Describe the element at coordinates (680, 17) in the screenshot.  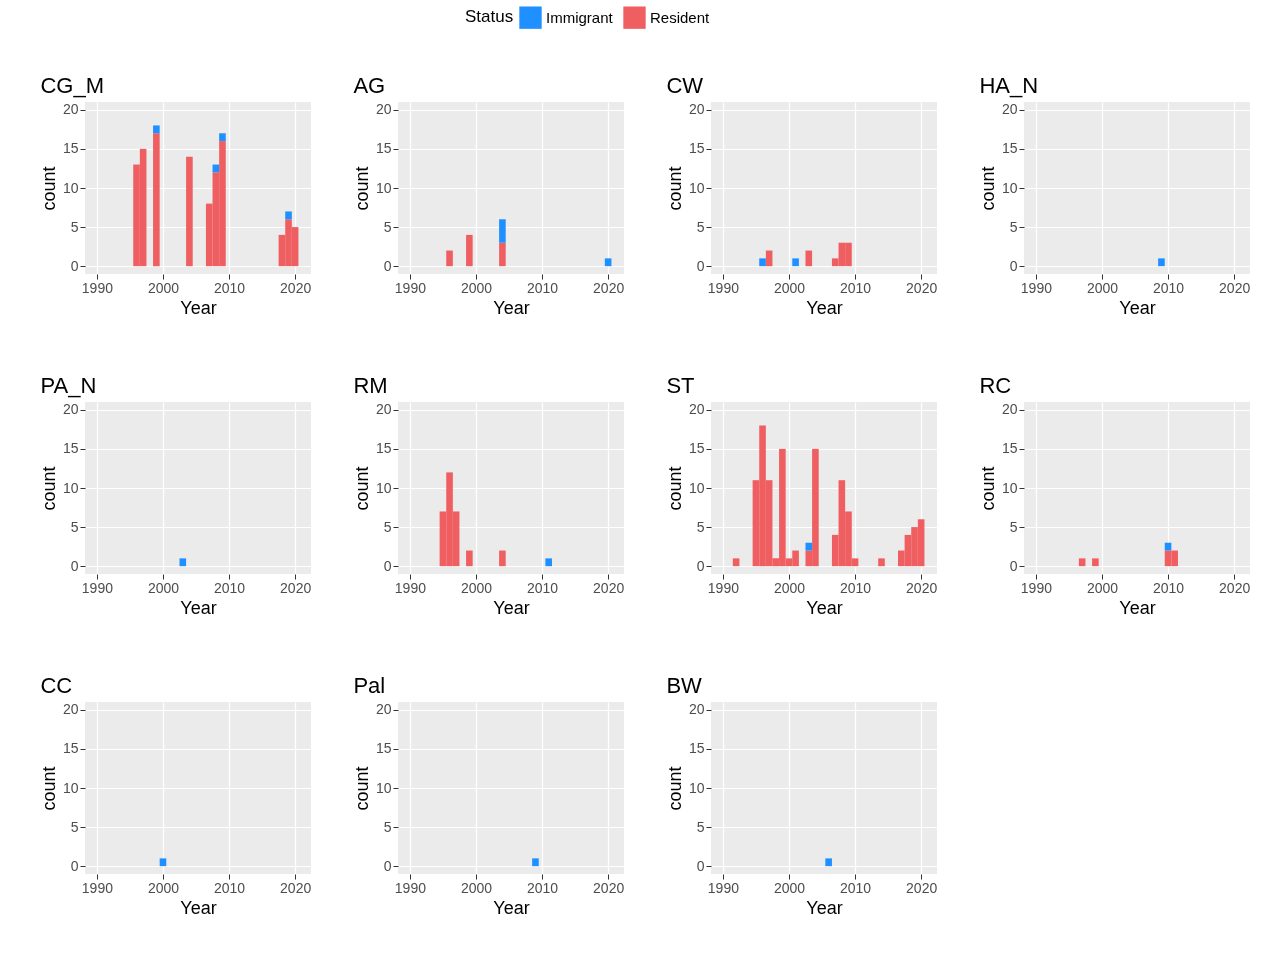
I see `legend-label: Resident` at that location.